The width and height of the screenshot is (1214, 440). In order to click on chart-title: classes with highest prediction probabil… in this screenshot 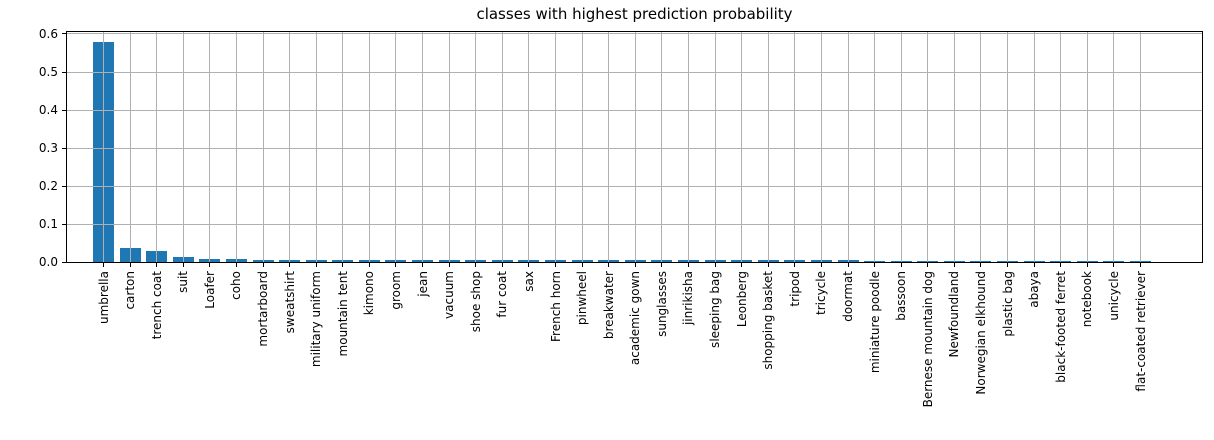, I will do `click(634, 14)`.